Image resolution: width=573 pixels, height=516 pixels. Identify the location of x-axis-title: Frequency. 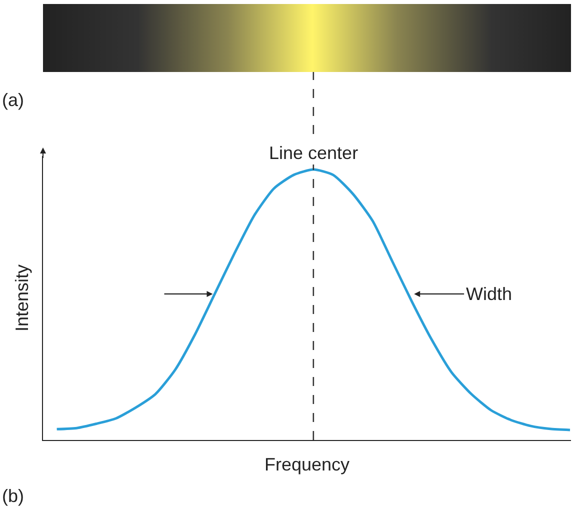
(307, 464).